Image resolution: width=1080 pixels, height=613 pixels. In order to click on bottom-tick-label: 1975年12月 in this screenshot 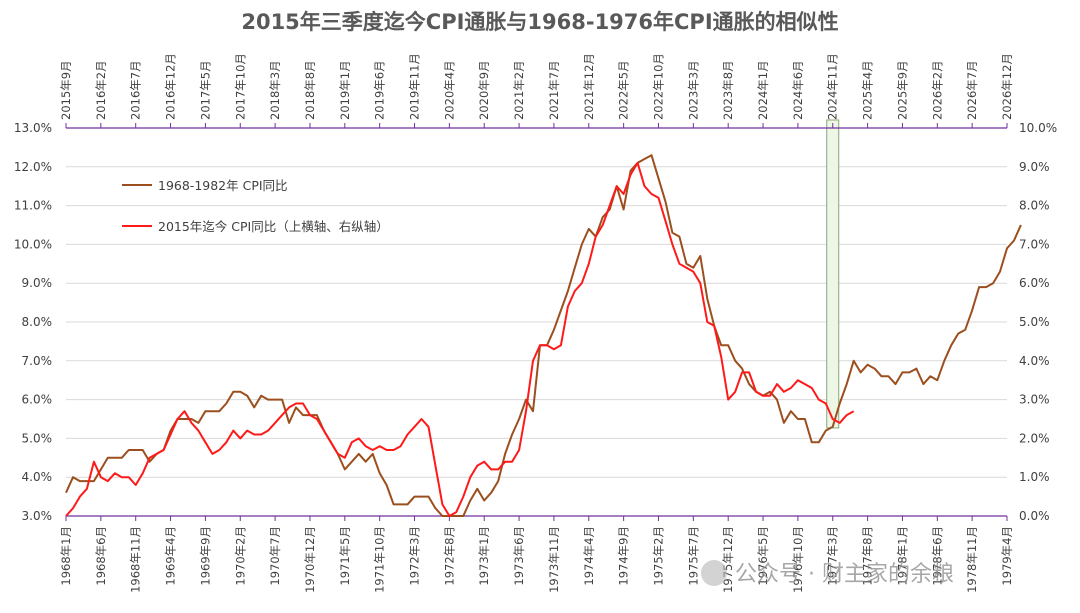, I will do `click(728, 559)`.